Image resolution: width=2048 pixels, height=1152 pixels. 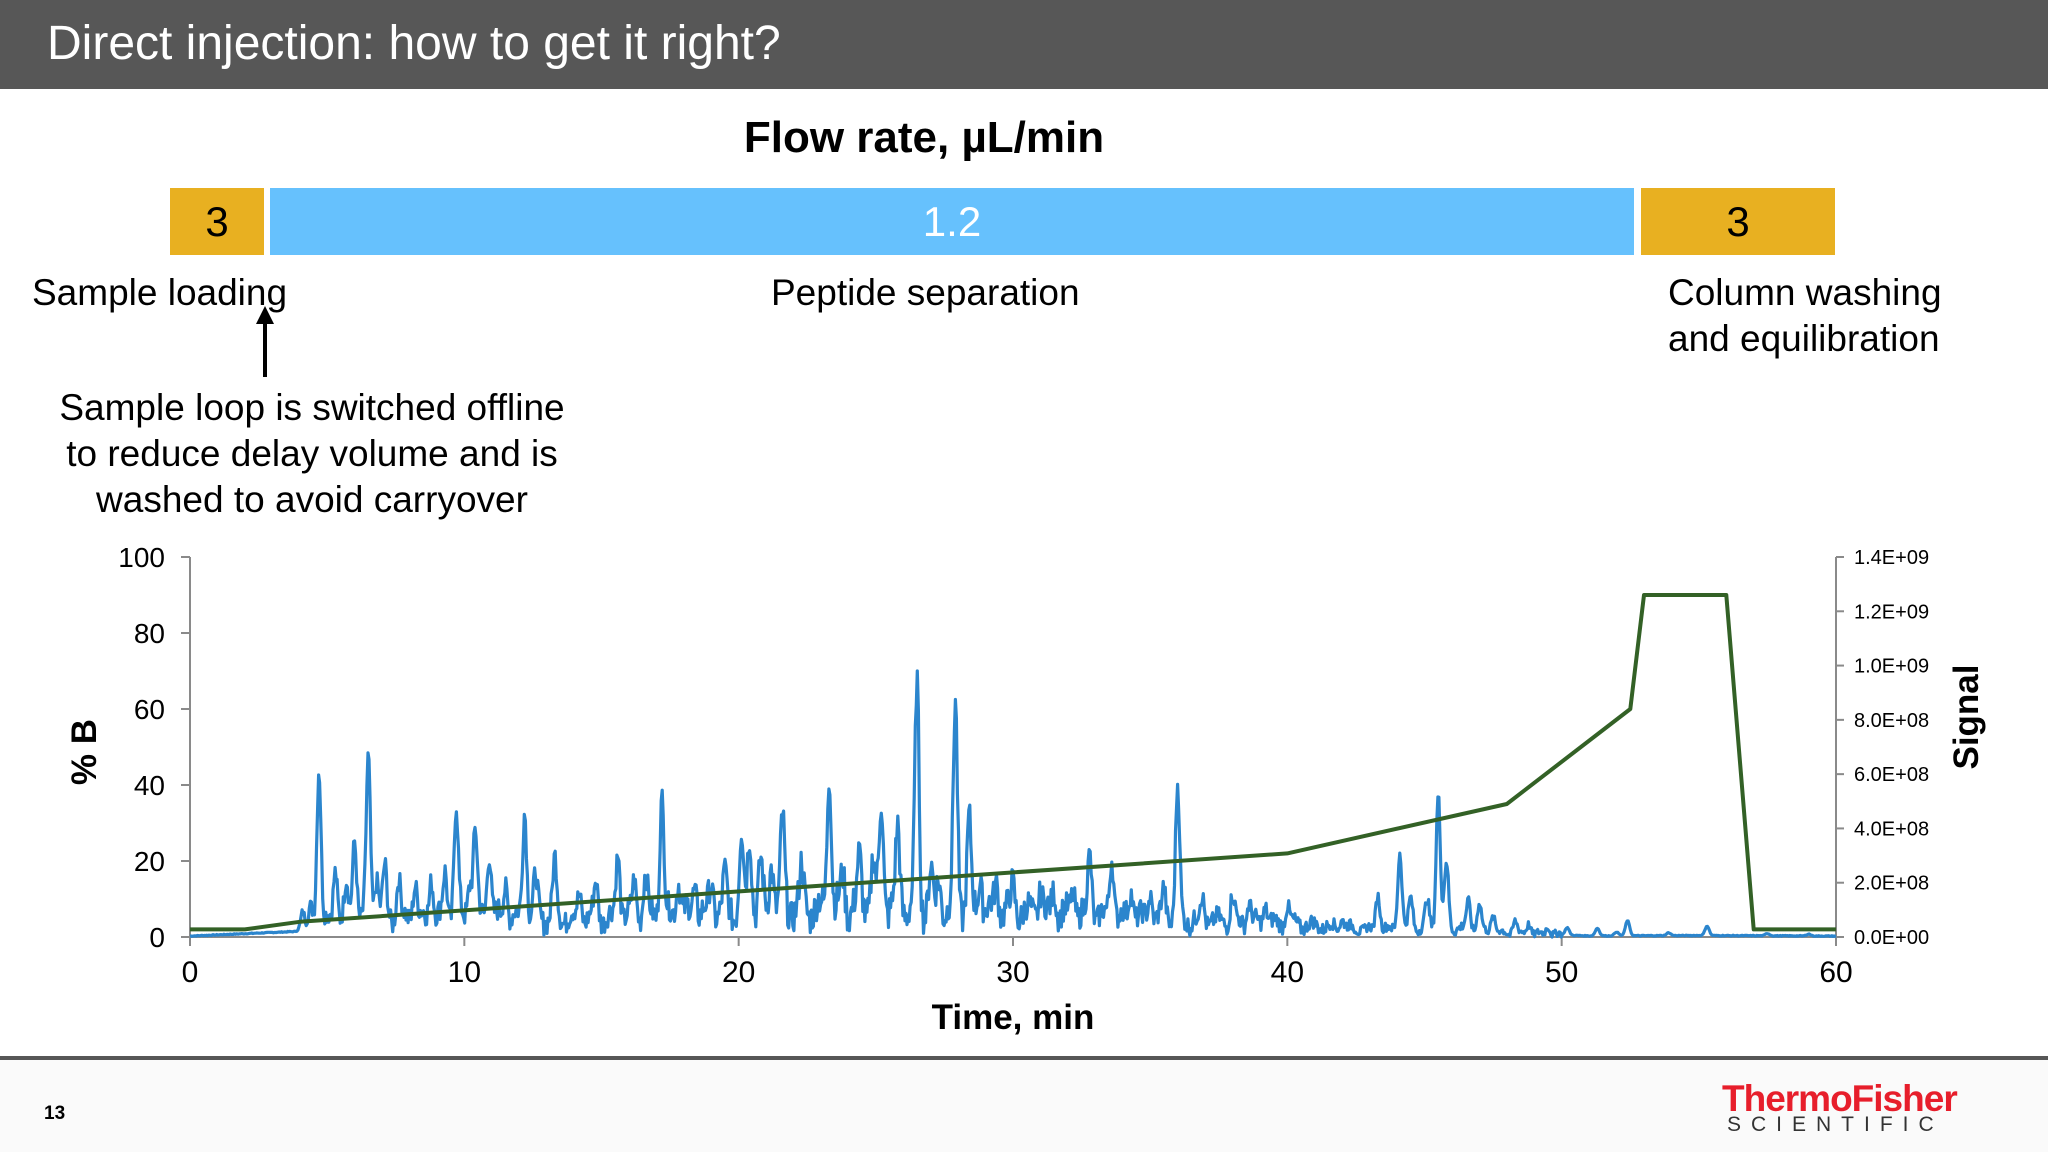 I want to click on flow-segment-loading: 3, so click(x=217, y=221).